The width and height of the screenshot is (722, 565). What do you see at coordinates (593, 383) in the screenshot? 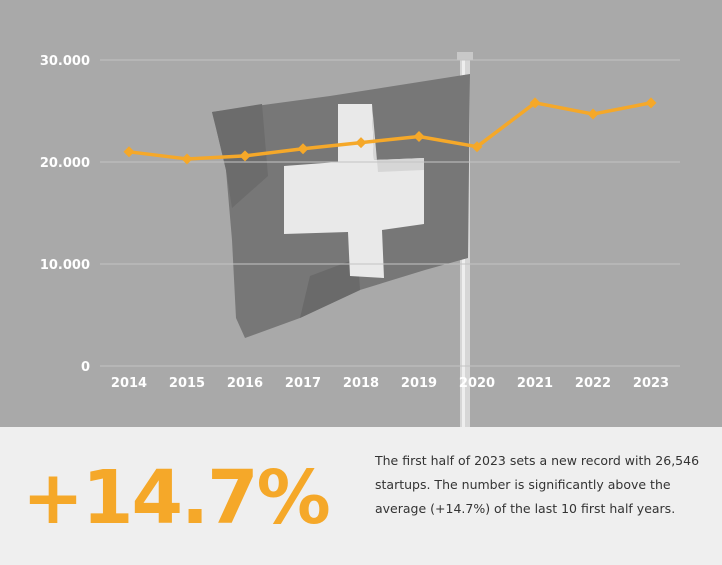
I see `x-tick-label: 2022` at bounding box center [593, 383].